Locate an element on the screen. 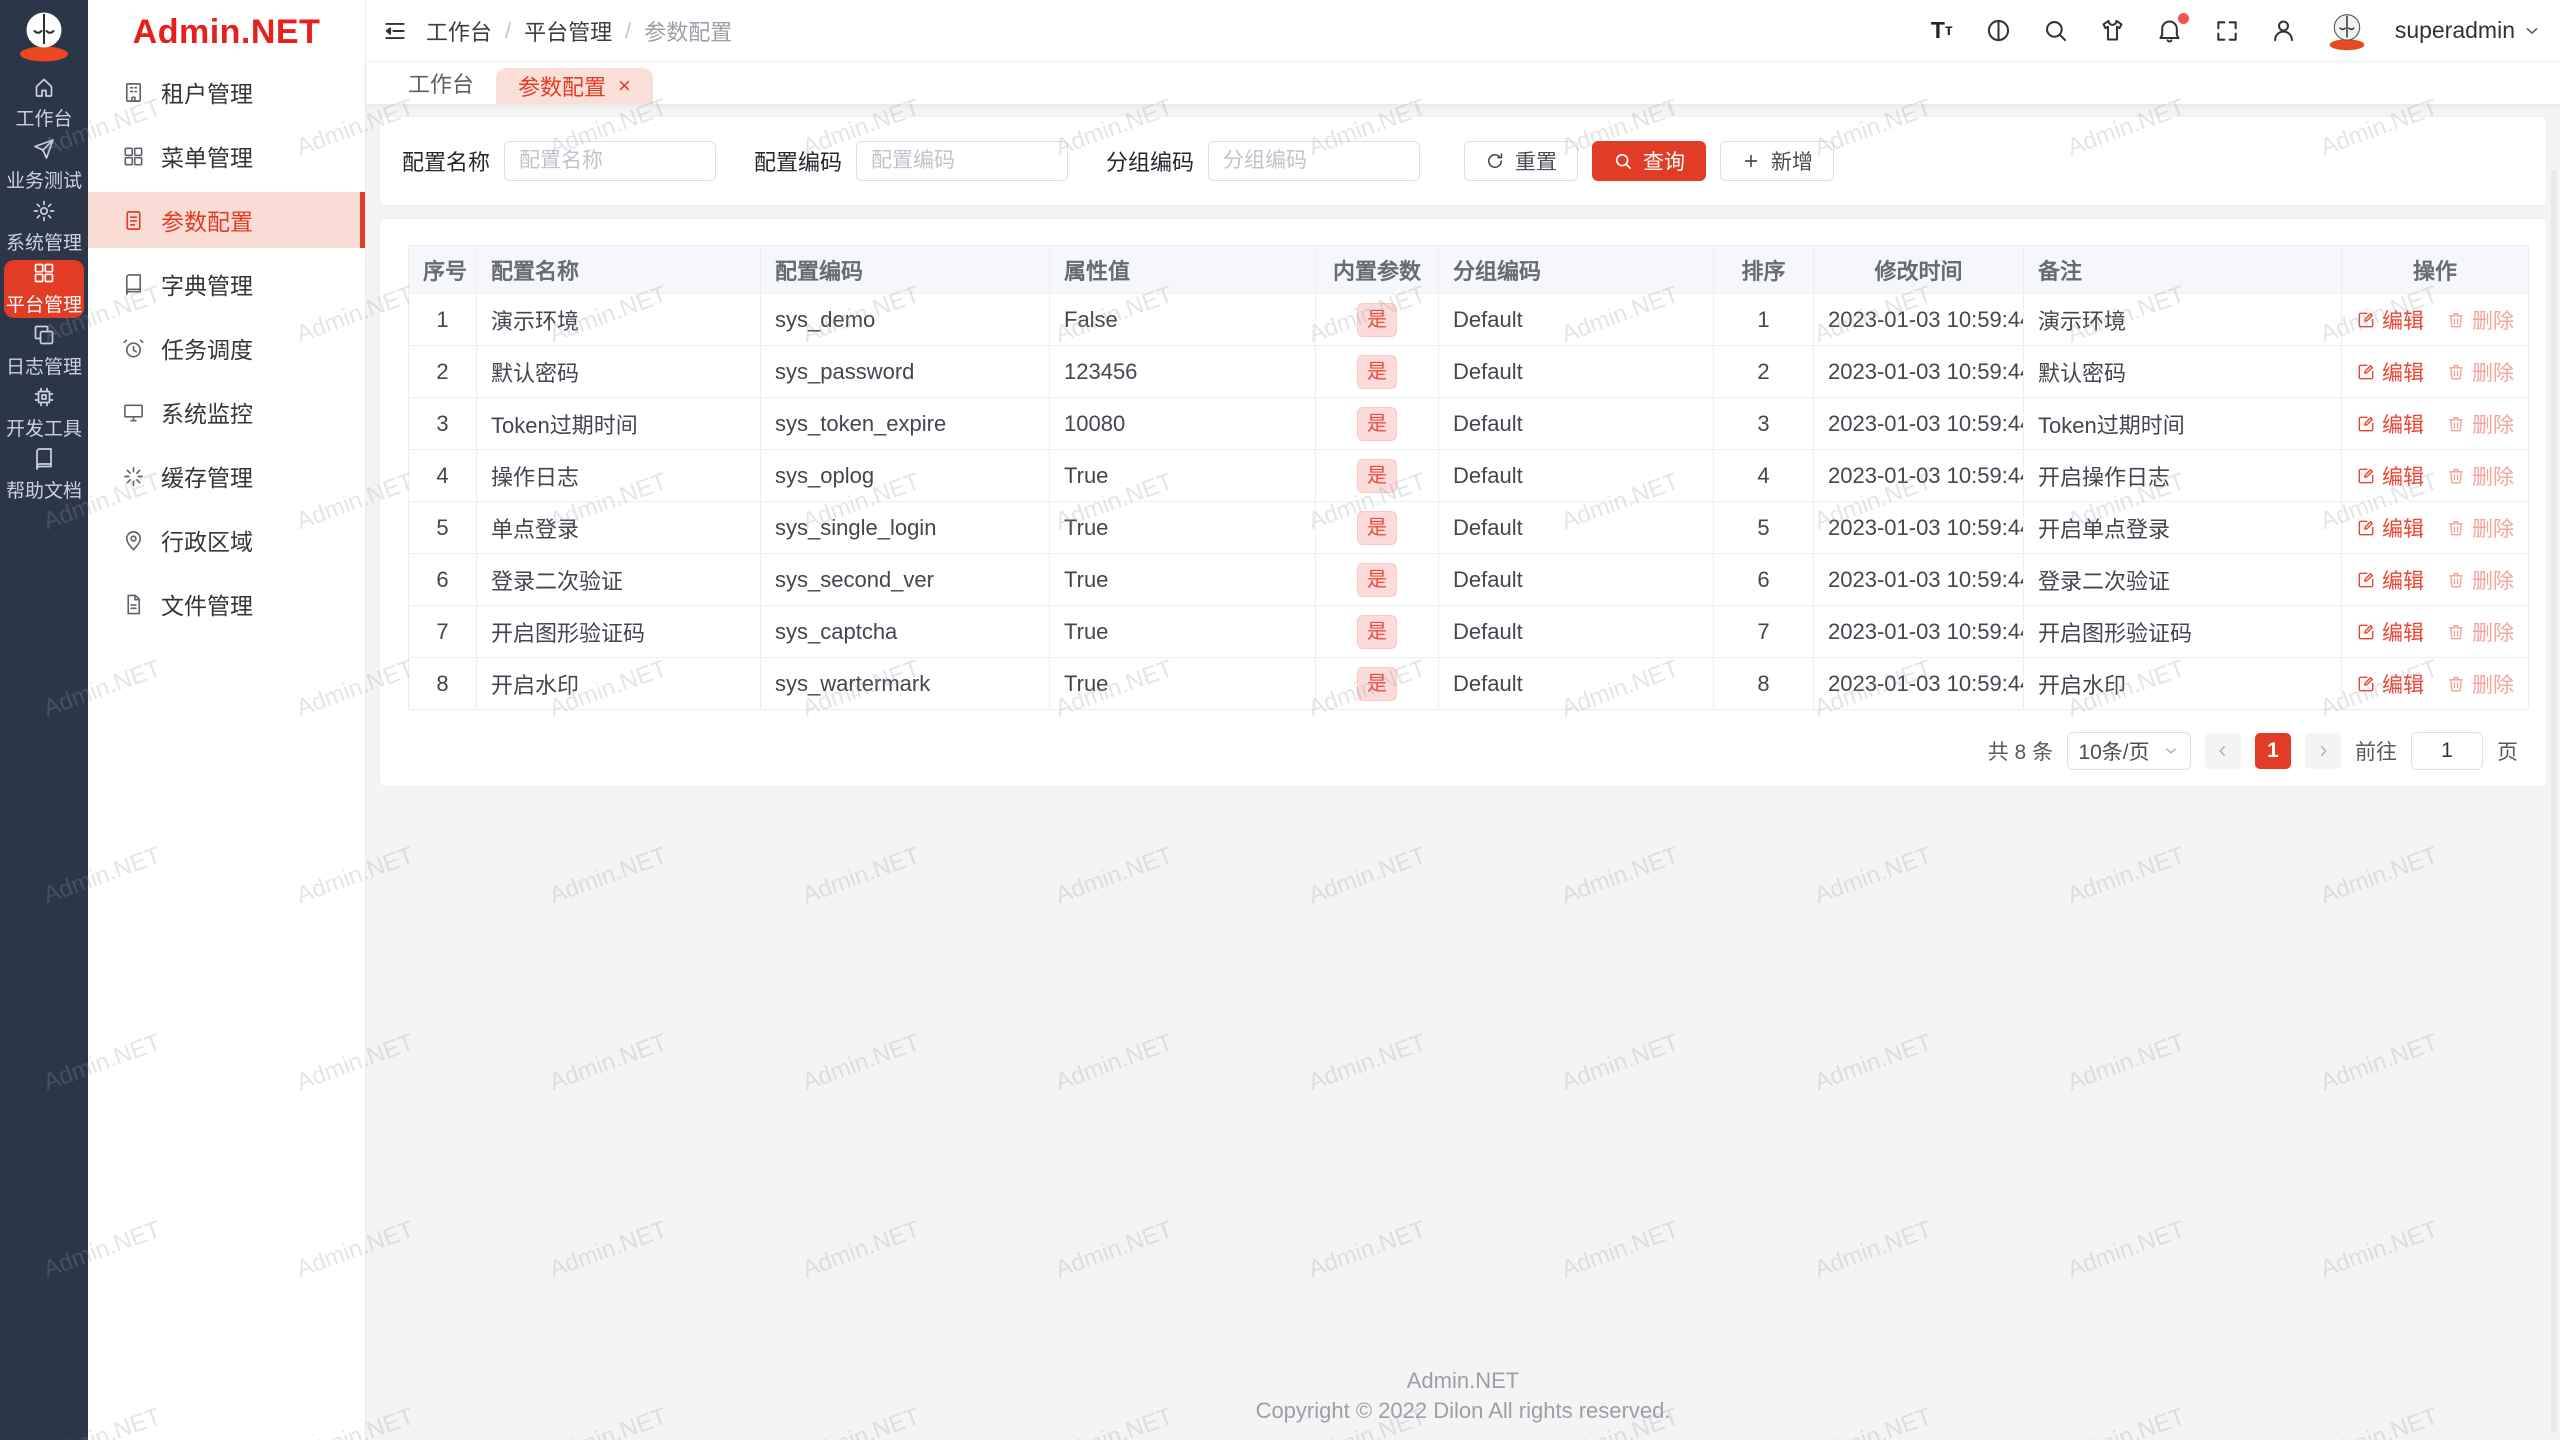 The image size is (2560, 1440). column-header-5: 分组编码 is located at coordinates (1576, 269).